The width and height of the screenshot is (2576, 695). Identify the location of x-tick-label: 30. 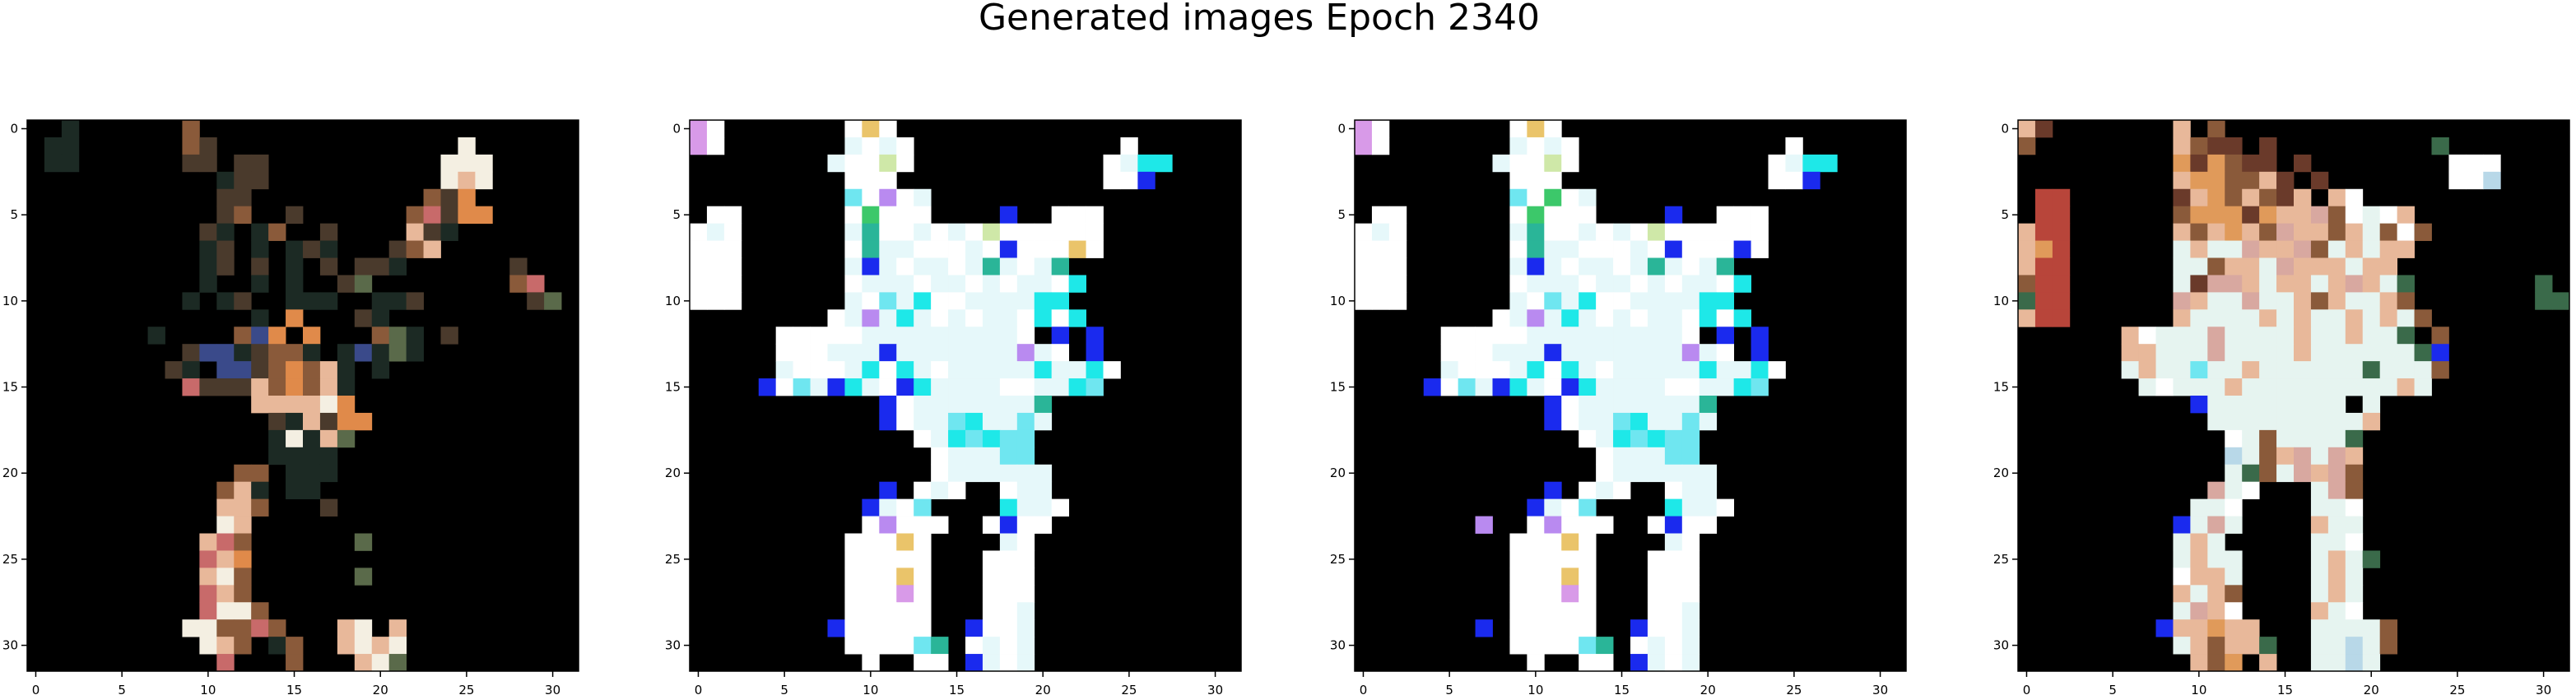
(2543, 689).